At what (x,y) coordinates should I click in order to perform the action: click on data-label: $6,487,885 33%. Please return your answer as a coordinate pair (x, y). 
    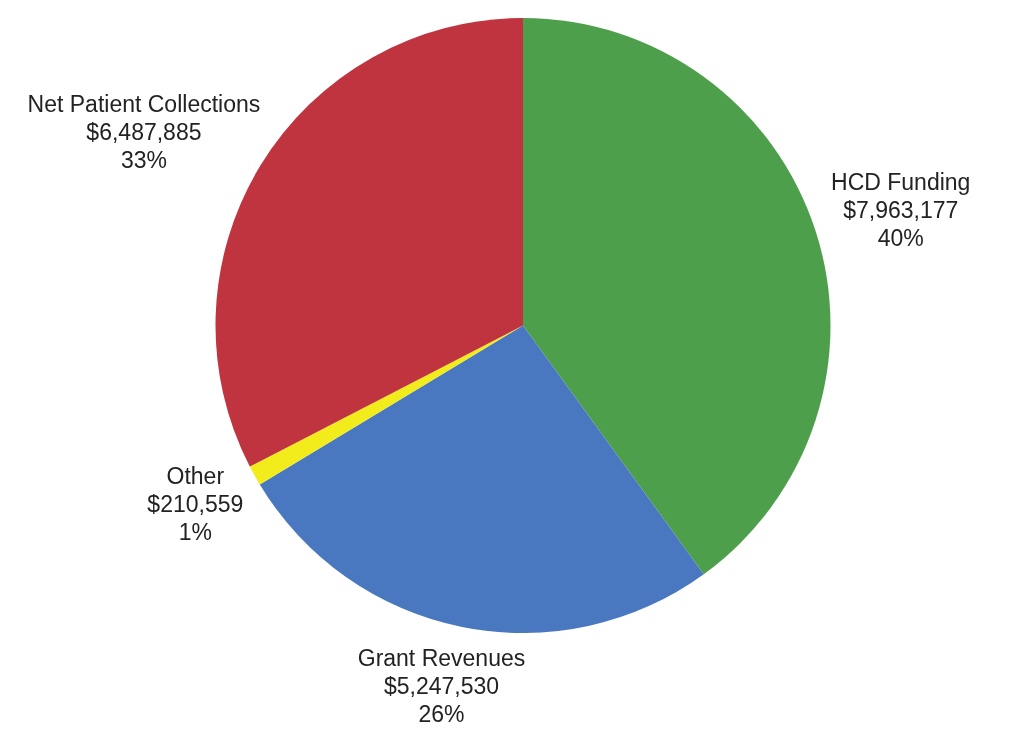
    Looking at the image, I should click on (144, 145).